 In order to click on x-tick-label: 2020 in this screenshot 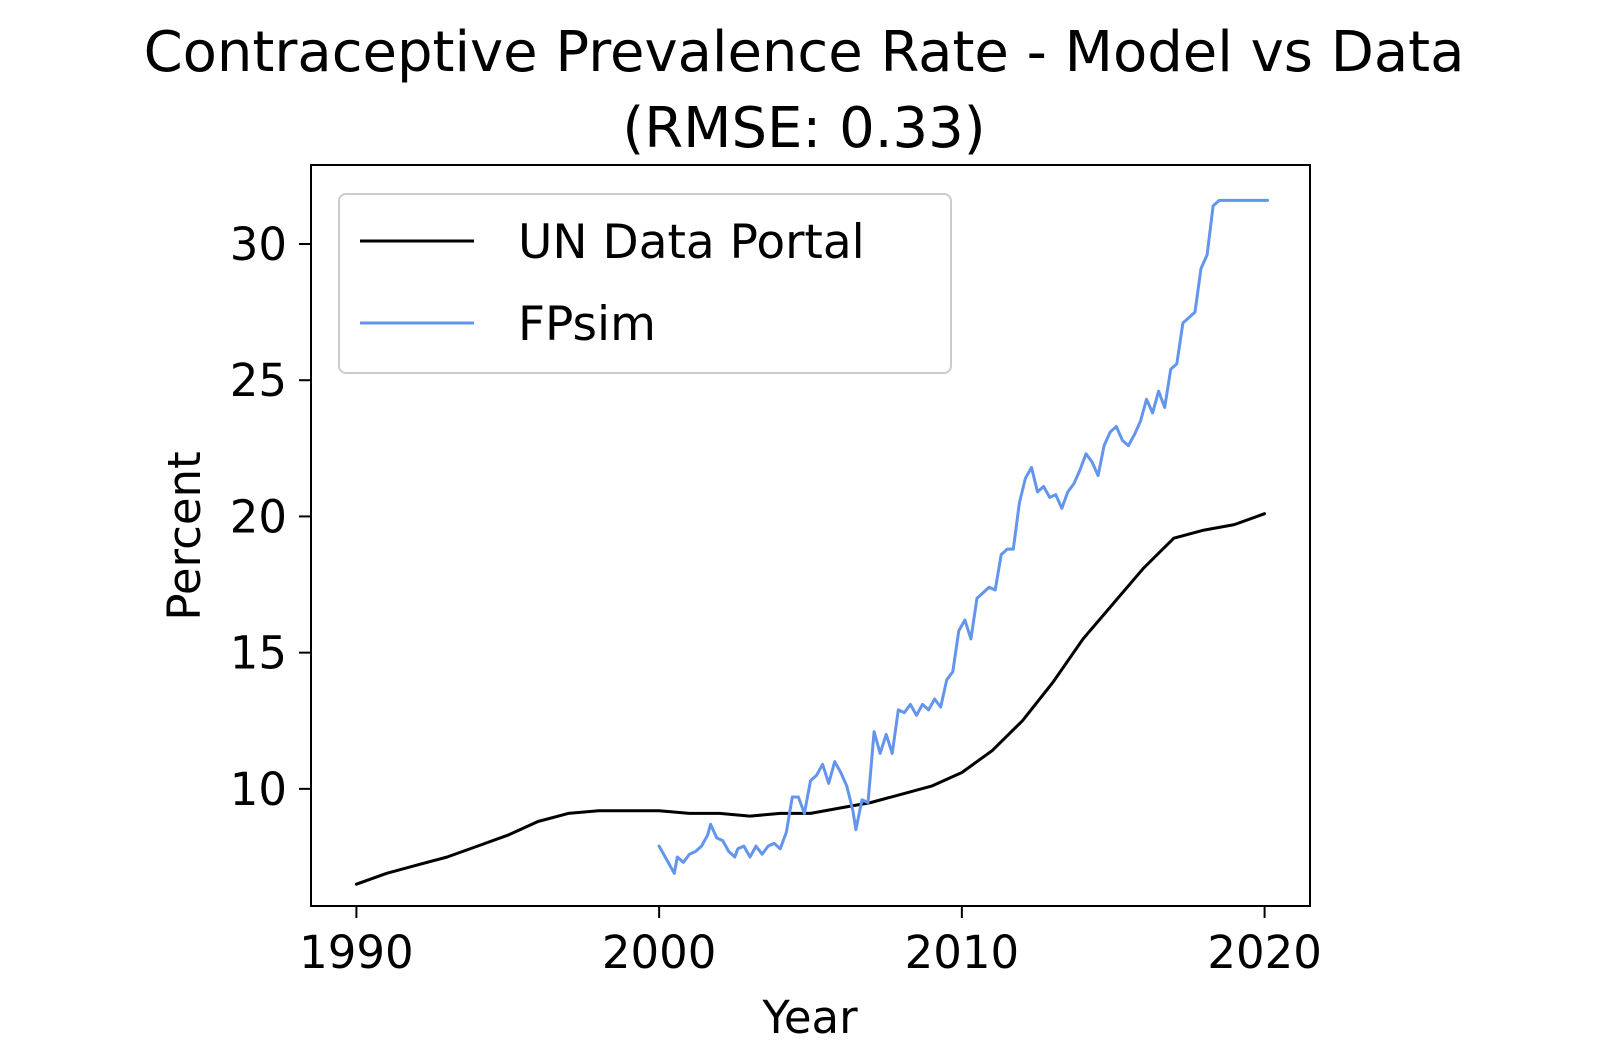, I will do `click(1264, 952)`.